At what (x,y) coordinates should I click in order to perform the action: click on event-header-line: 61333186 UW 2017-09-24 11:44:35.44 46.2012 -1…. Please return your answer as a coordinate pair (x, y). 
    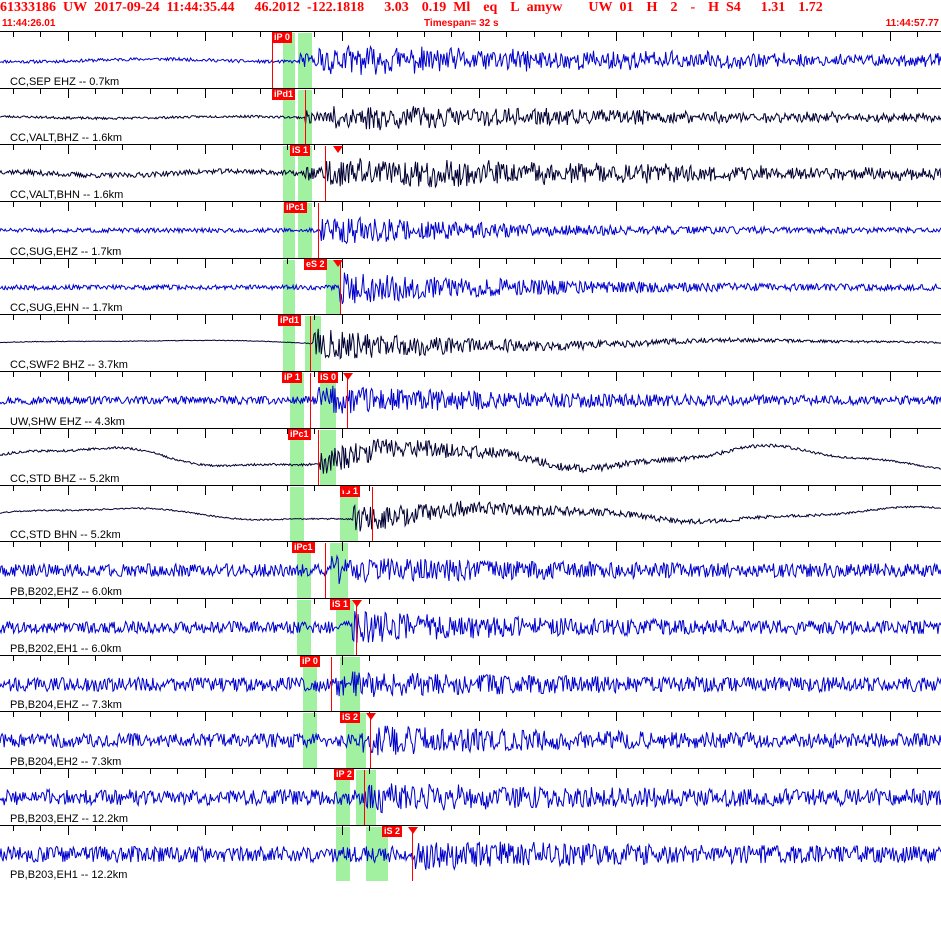
    Looking at the image, I should click on (470, 8).